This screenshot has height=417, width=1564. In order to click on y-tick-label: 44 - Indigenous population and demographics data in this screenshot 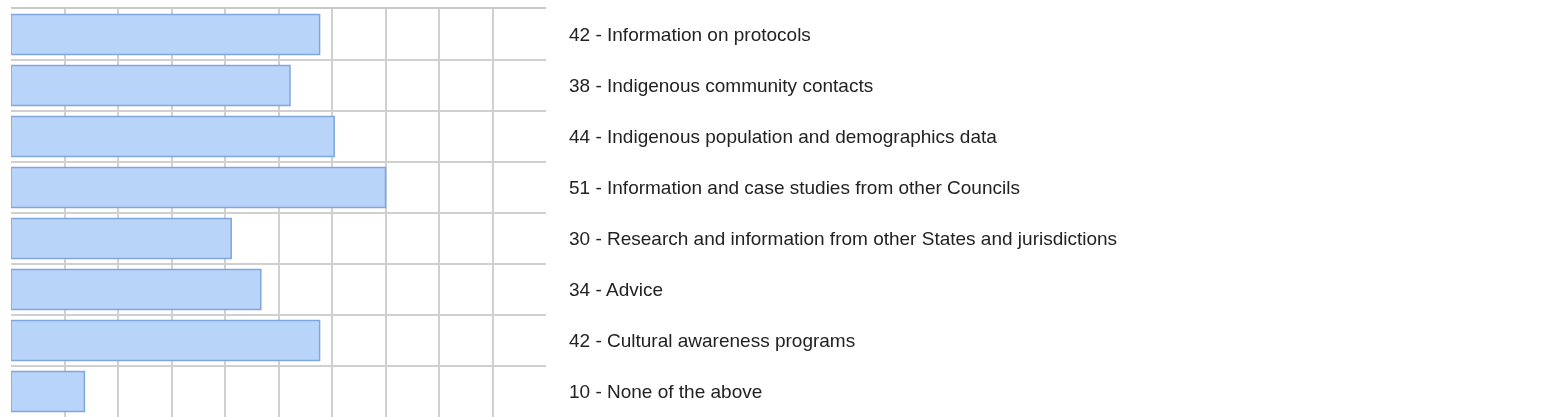, I will do `click(783, 137)`.